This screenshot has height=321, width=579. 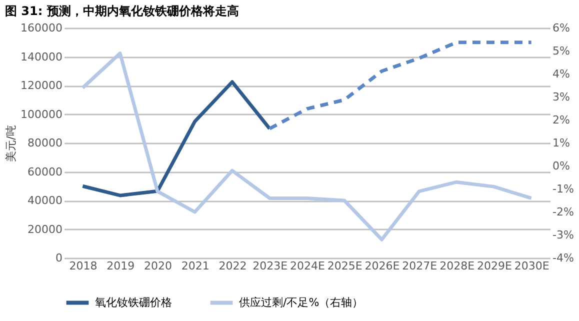 I want to click on x-tick-label: 2025E, so click(x=344, y=266).